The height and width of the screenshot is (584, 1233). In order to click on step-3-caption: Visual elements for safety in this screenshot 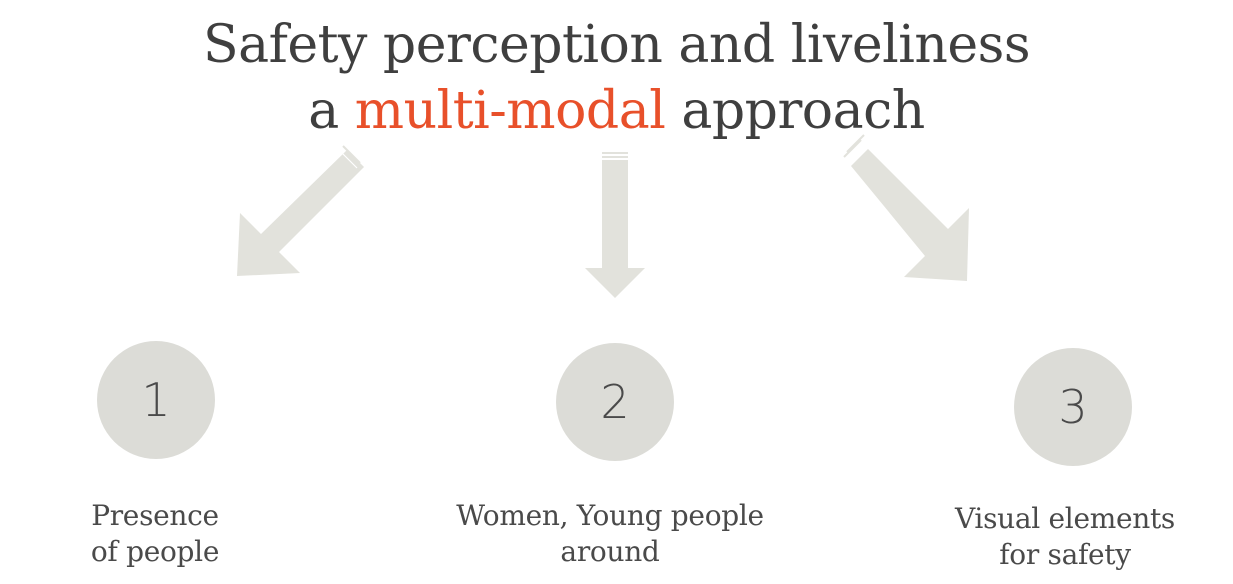, I will do `click(1065, 537)`.